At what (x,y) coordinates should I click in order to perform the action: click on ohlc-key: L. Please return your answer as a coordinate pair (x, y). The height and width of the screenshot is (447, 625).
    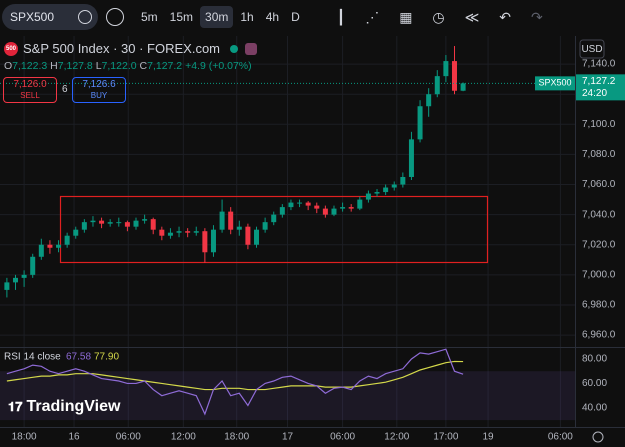
    Looking at the image, I should click on (98, 66).